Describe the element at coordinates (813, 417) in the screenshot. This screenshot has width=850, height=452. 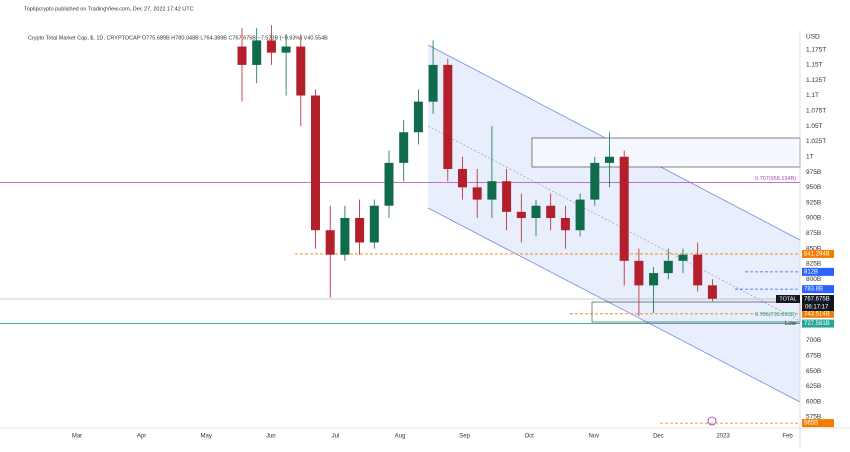
I see `y-tick-label: 575B` at that location.